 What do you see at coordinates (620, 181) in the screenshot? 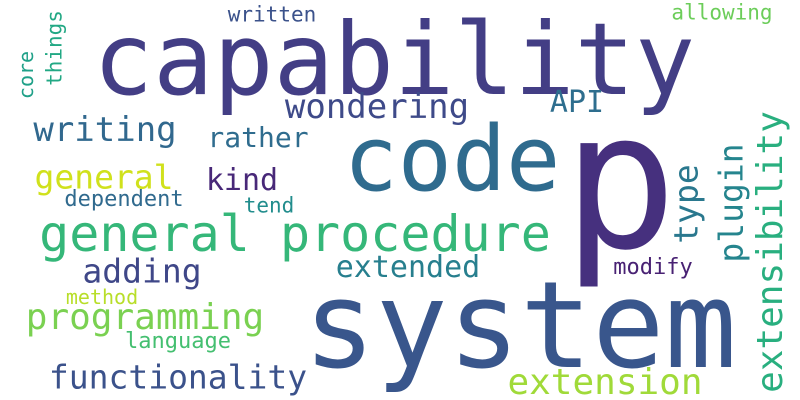
I see `word-p: p` at bounding box center [620, 181].